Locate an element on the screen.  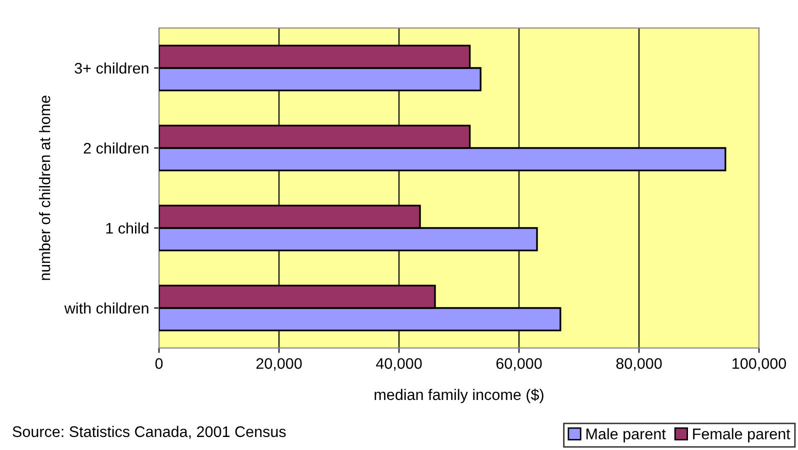
y-tick-label: 2 children is located at coordinates (116, 148).